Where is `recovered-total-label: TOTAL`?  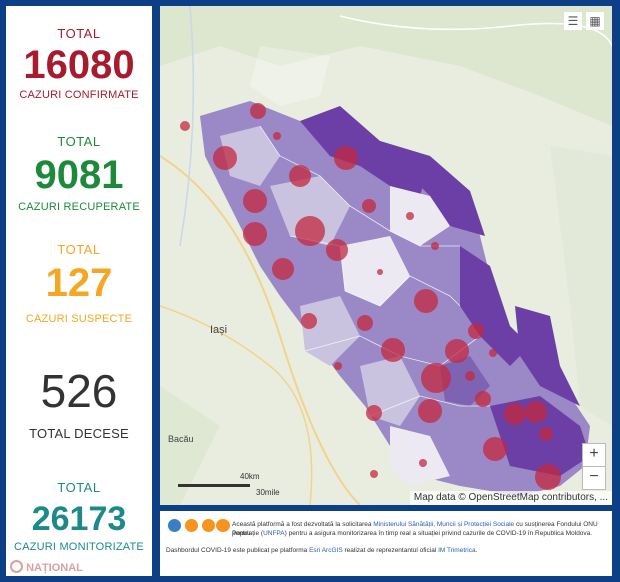
recovered-total-label: TOTAL is located at coordinates (79, 141).